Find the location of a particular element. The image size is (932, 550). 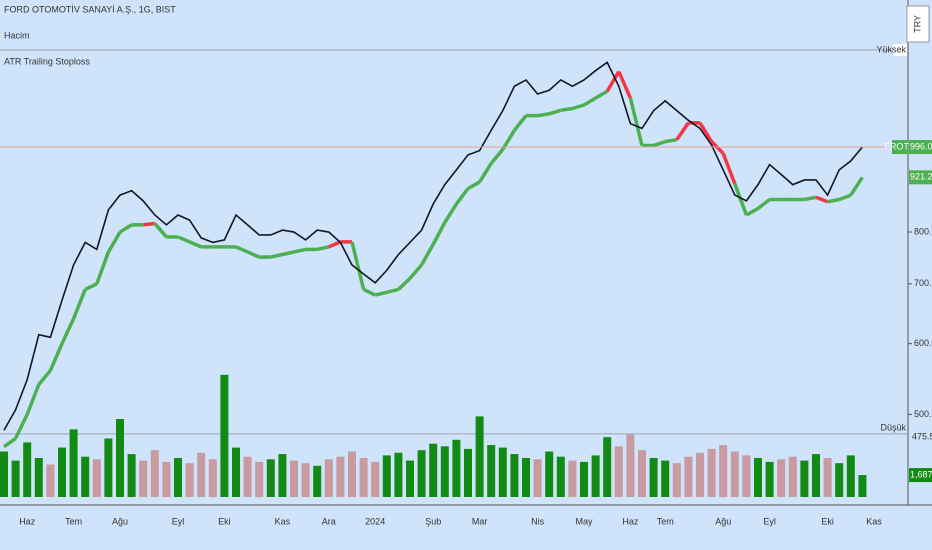

x-tick-label: Şub is located at coordinates (433, 521).